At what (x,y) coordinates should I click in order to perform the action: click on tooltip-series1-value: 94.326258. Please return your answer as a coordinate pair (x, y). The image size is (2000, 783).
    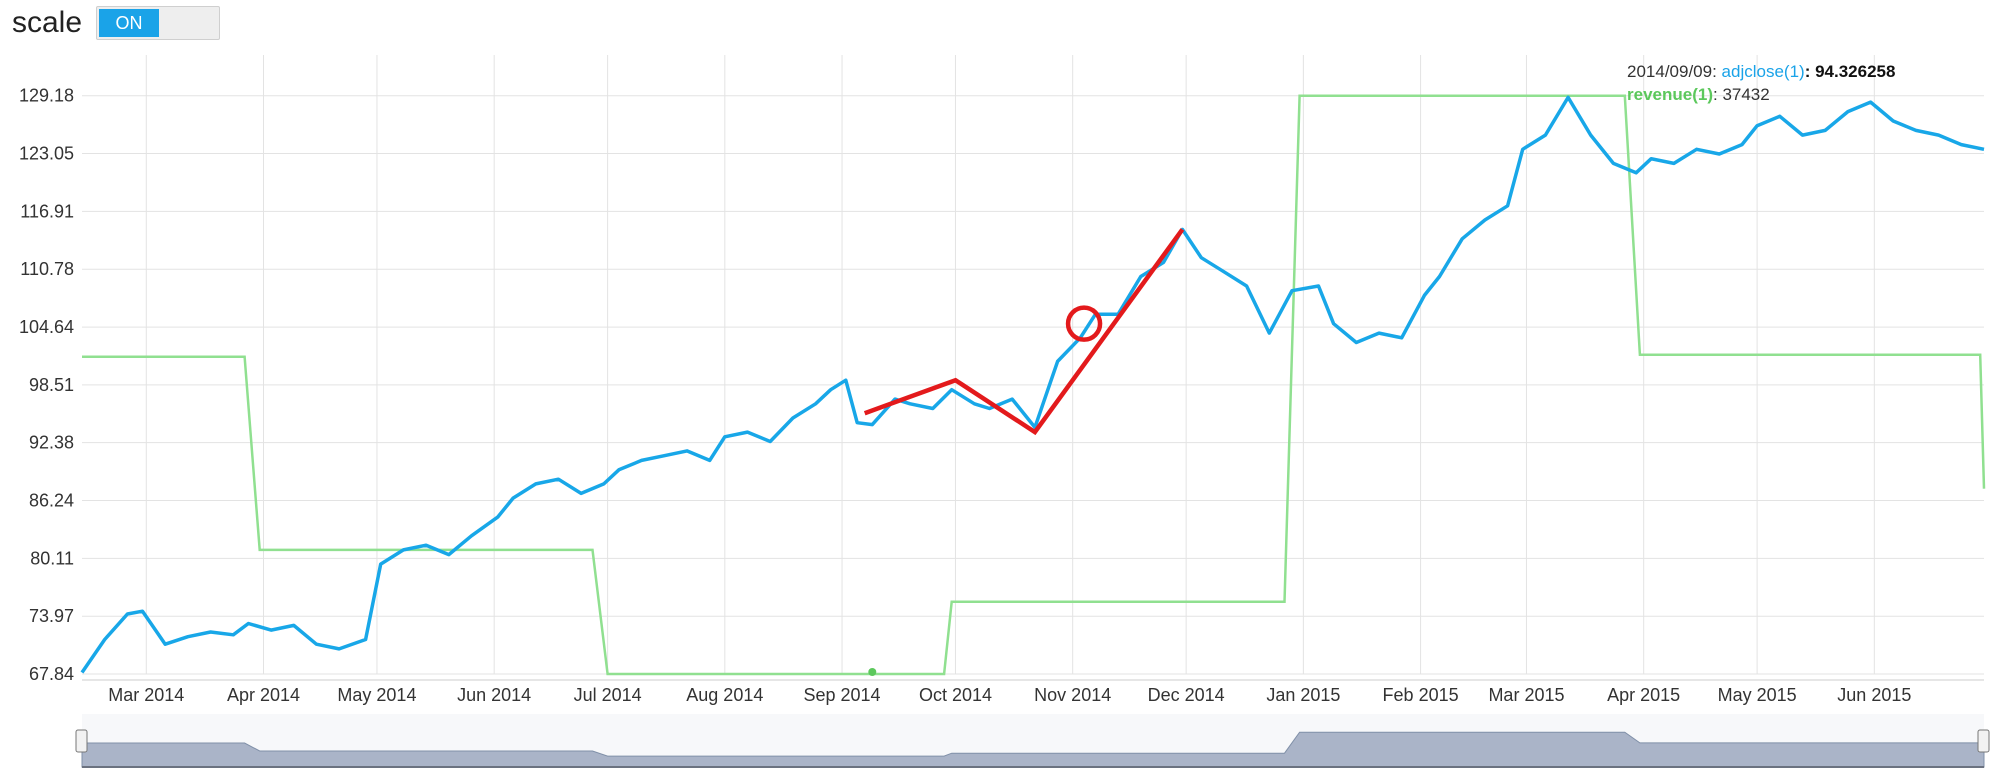
    Looking at the image, I should click on (1855, 71).